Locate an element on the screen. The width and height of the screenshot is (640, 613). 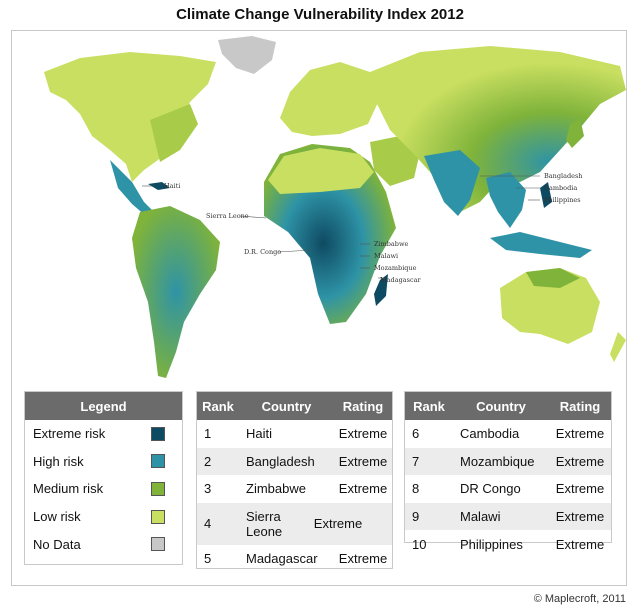
country-cell: Madagascar is located at coordinates (282, 559).